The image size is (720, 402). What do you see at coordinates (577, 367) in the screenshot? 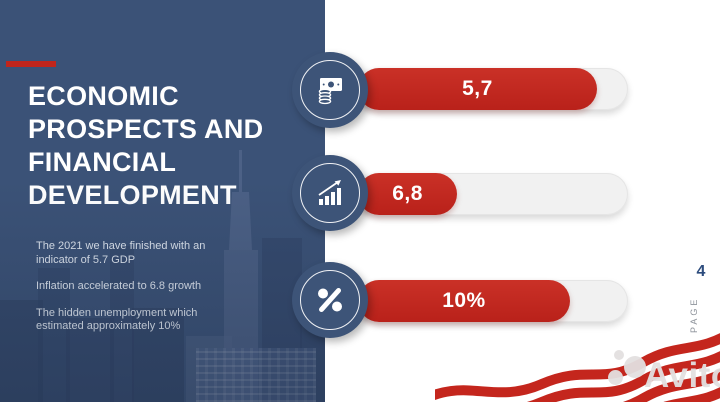
I see `flag-stripes-decoration` at bounding box center [577, 367].